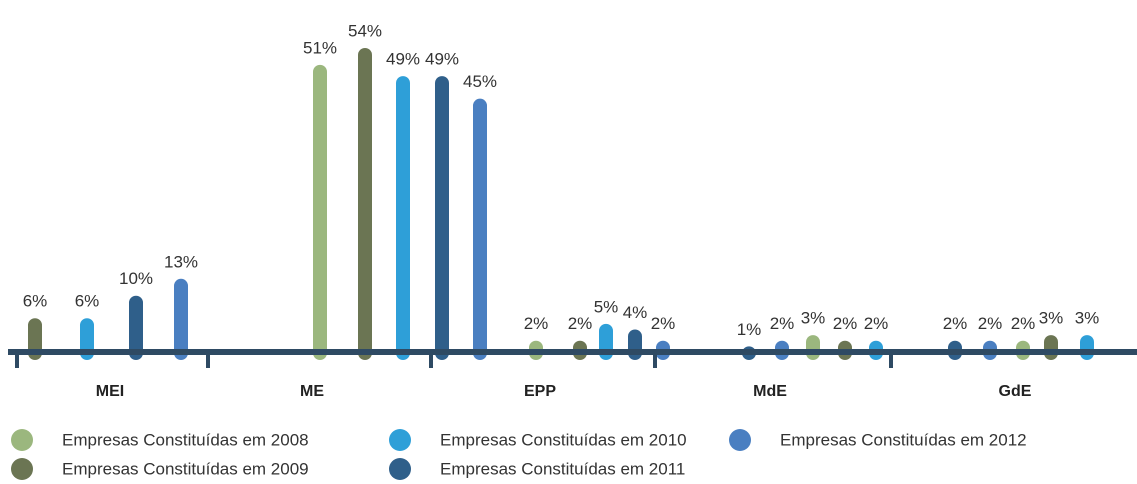 This screenshot has width=1137, height=484. What do you see at coordinates (903, 439) in the screenshot?
I see `legend-label: Empresas Constituídas em 2012` at bounding box center [903, 439].